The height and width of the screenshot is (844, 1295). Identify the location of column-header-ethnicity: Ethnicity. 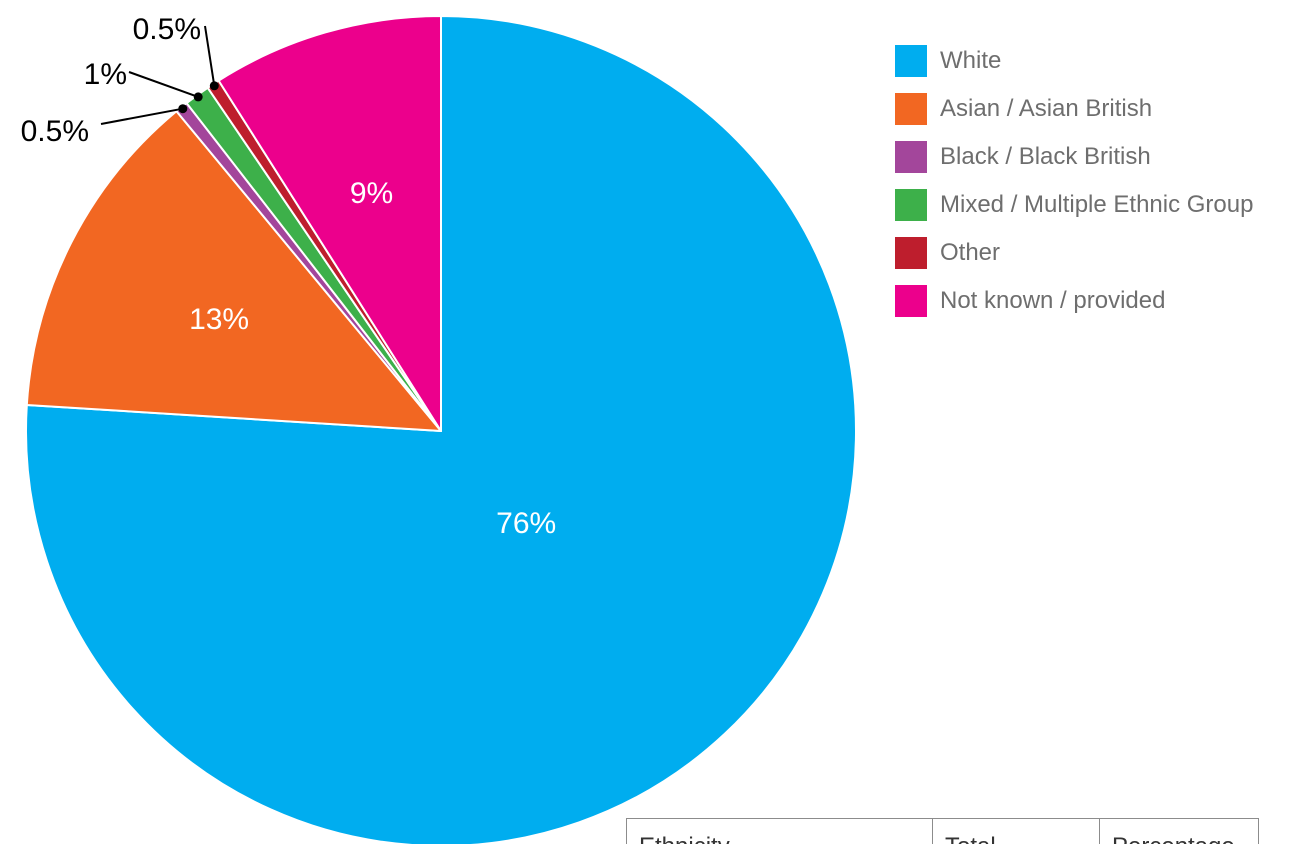
(779, 831).